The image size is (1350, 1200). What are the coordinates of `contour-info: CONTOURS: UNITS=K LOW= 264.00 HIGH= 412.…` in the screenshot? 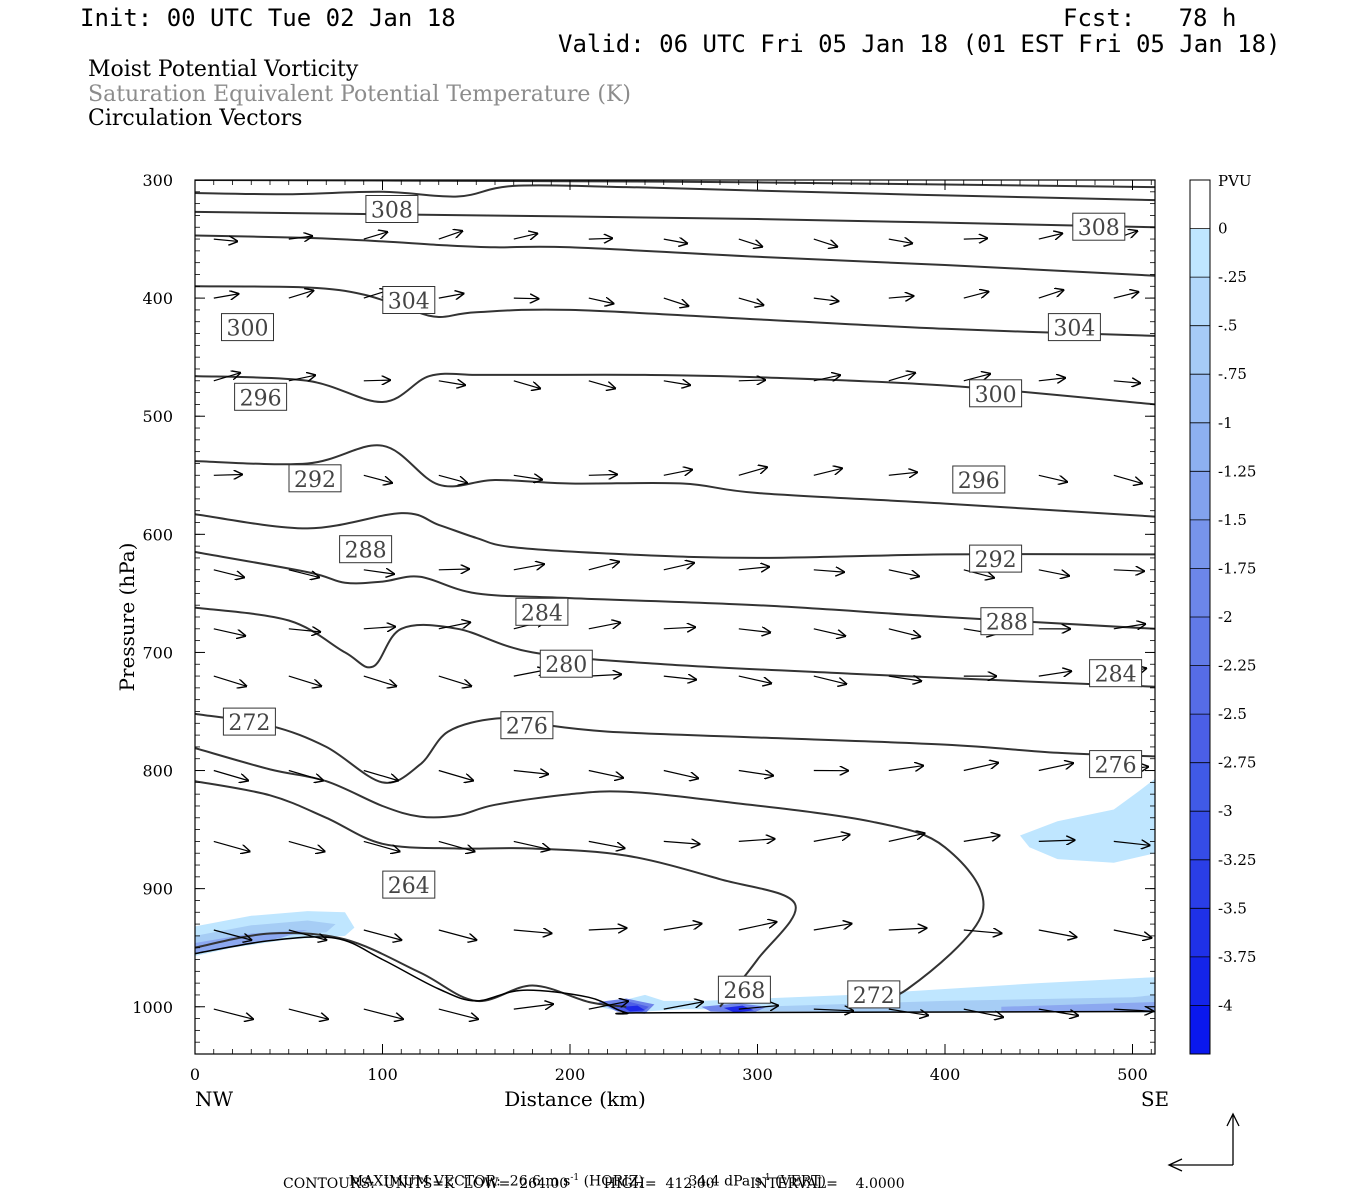 It's located at (594, 1184).